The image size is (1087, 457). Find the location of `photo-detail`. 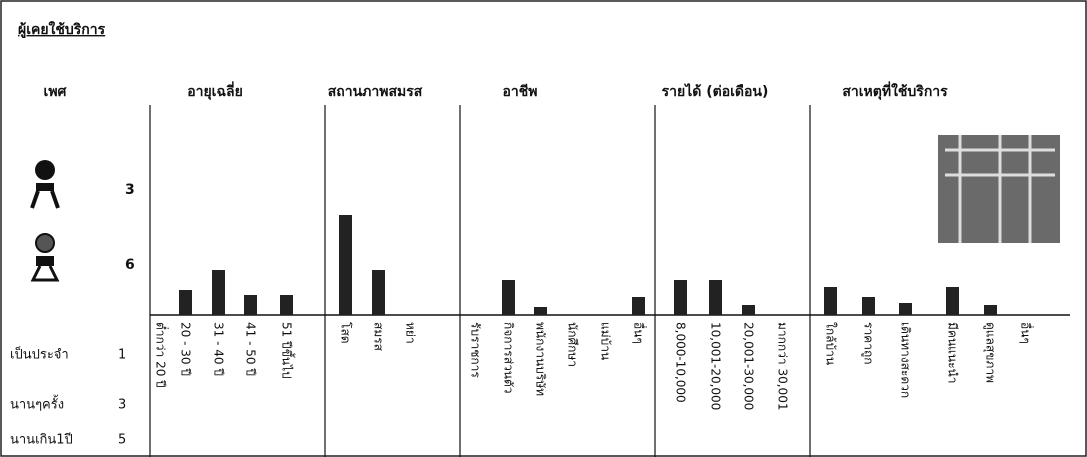

photo-detail is located at coordinates (1000, 189).